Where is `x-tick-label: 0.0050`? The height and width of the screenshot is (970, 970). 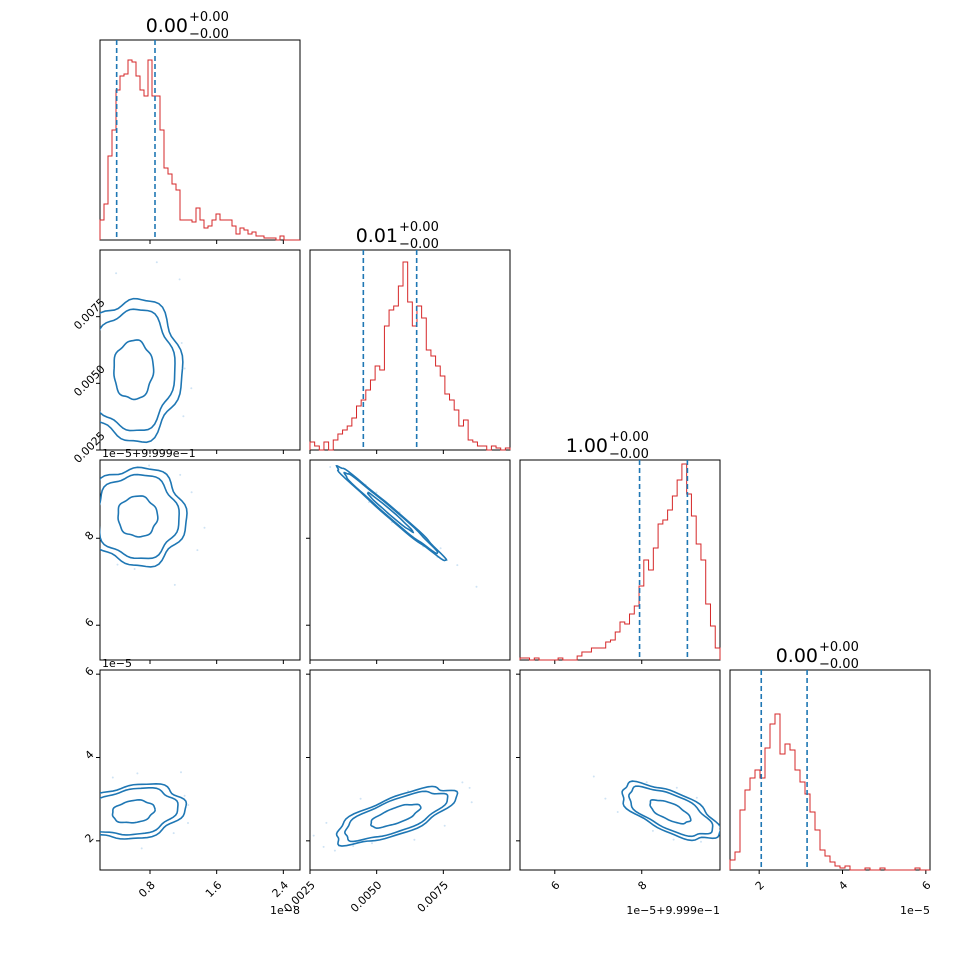
x-tick-label: 0.0050 is located at coordinates (366, 897).